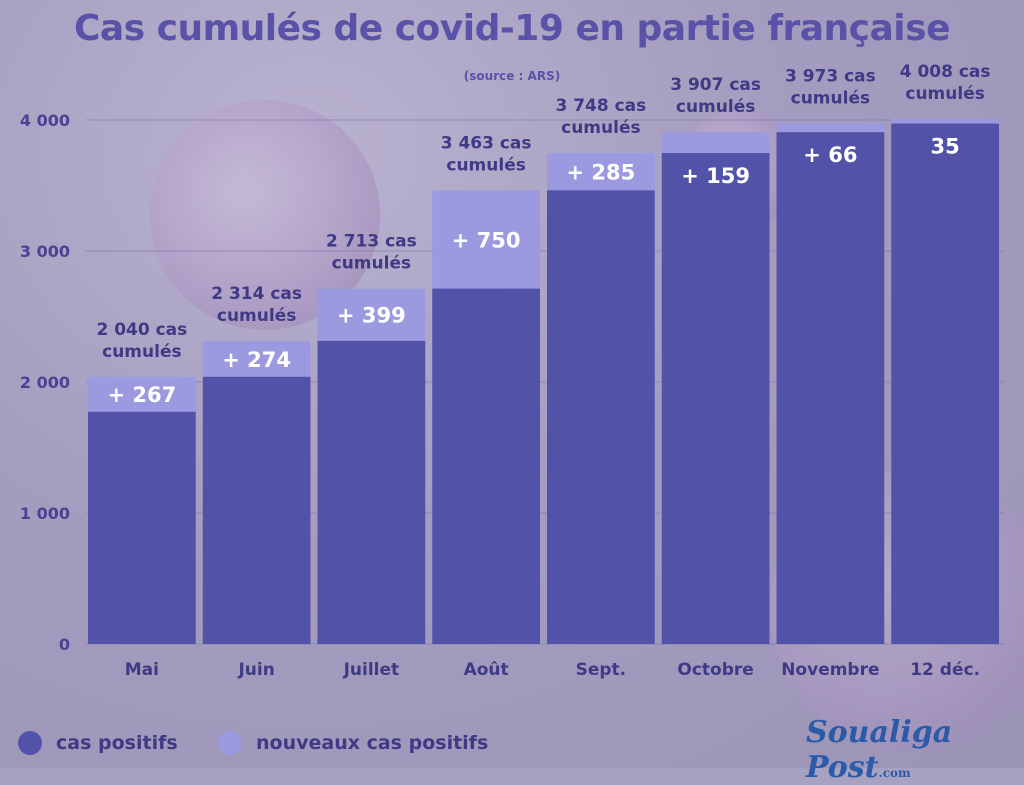 This screenshot has width=1024, height=785. I want to click on total-label-line1: 3 907 cas, so click(715, 85).